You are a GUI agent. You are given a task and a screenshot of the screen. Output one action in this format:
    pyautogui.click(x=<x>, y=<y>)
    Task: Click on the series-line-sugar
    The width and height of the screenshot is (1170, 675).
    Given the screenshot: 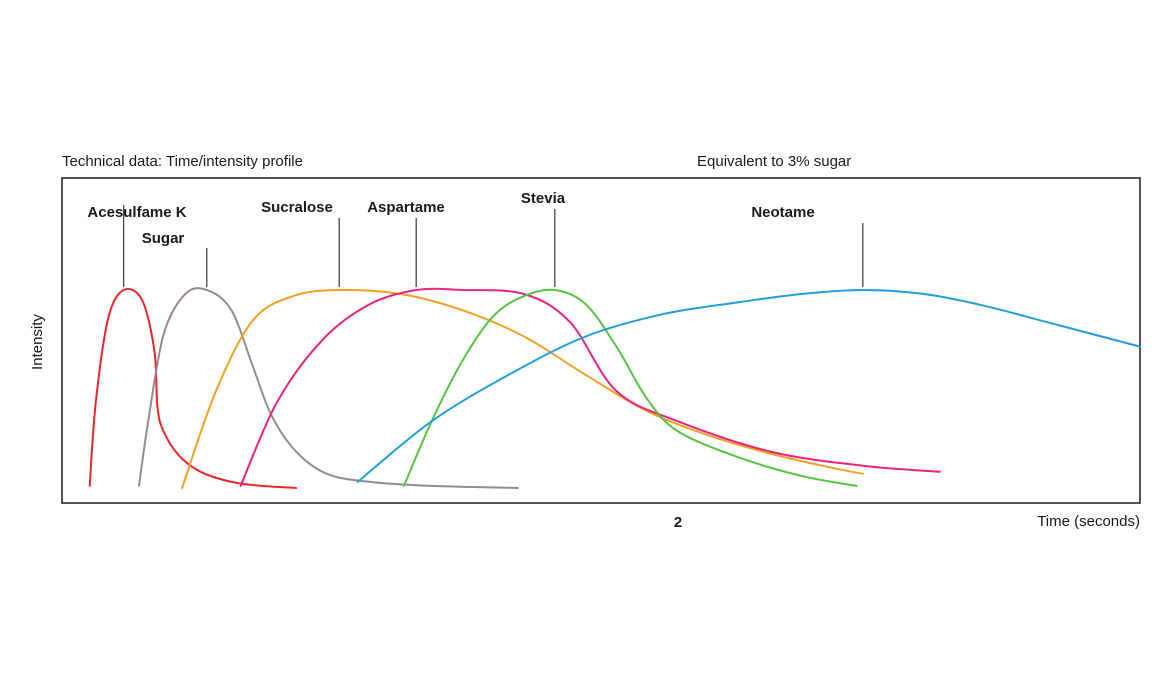 What is the action you would take?
    pyautogui.click(x=328, y=388)
    